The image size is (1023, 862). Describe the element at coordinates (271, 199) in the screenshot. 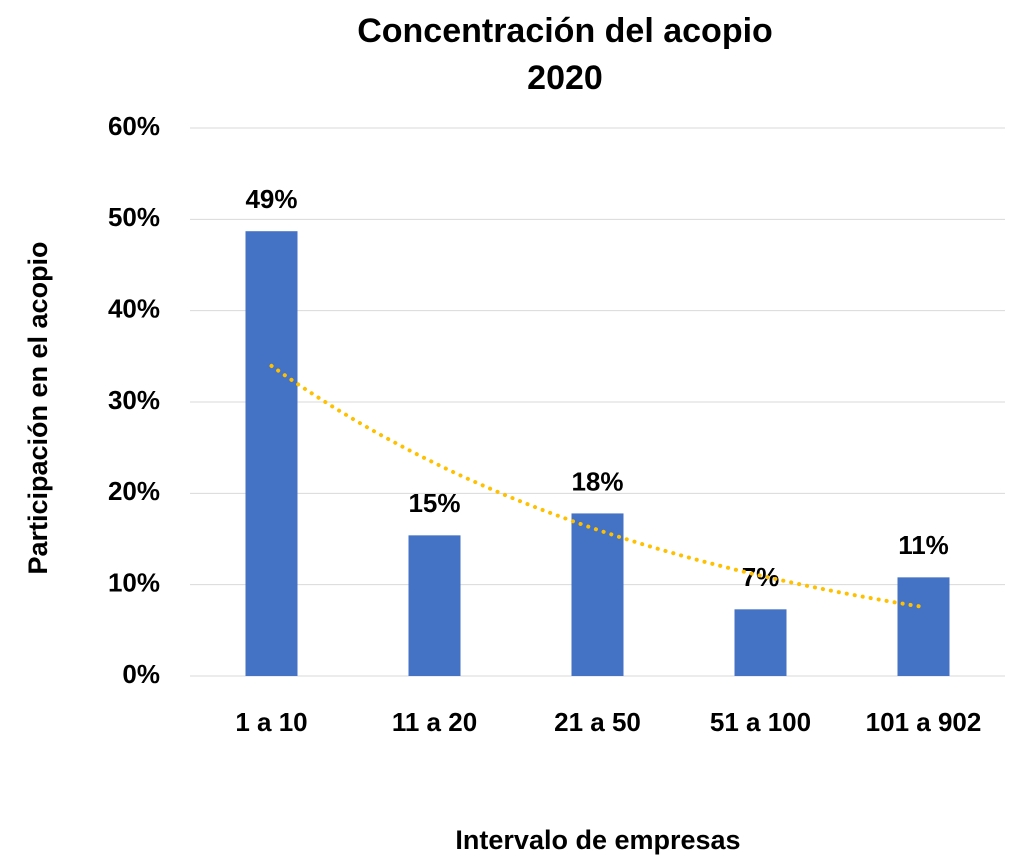

I see `data-label: 49%` at that location.